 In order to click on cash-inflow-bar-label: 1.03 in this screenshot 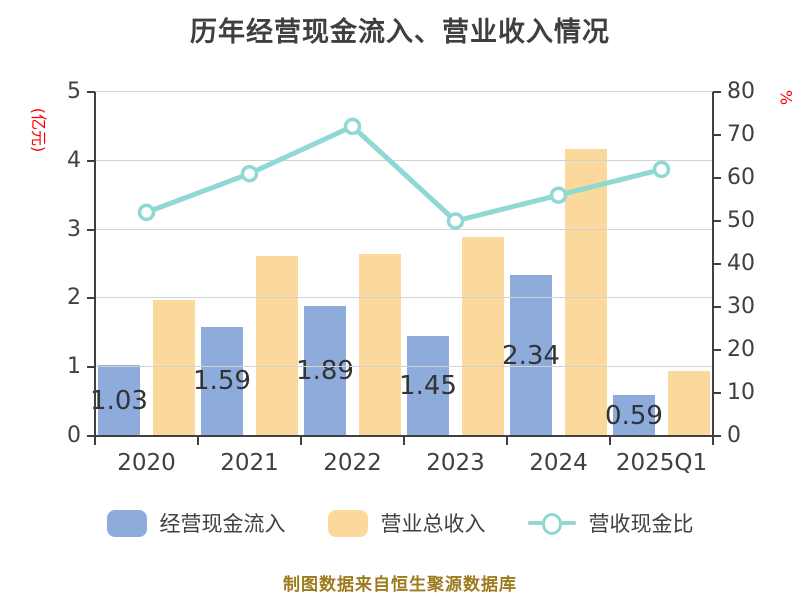, I will do `click(119, 400)`.